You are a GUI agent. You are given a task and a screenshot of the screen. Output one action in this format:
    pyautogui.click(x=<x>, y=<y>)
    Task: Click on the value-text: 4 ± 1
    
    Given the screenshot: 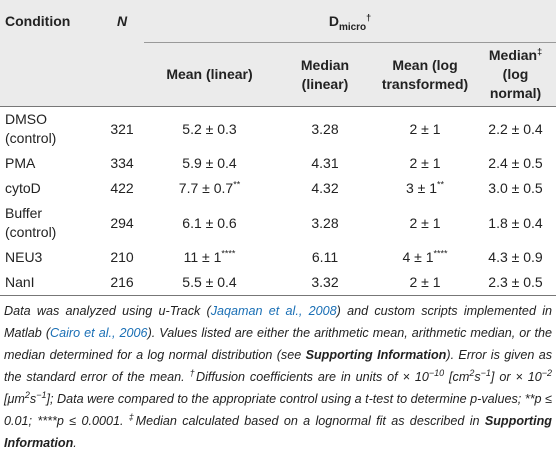 What is the action you would take?
    pyautogui.click(x=418, y=257)
    